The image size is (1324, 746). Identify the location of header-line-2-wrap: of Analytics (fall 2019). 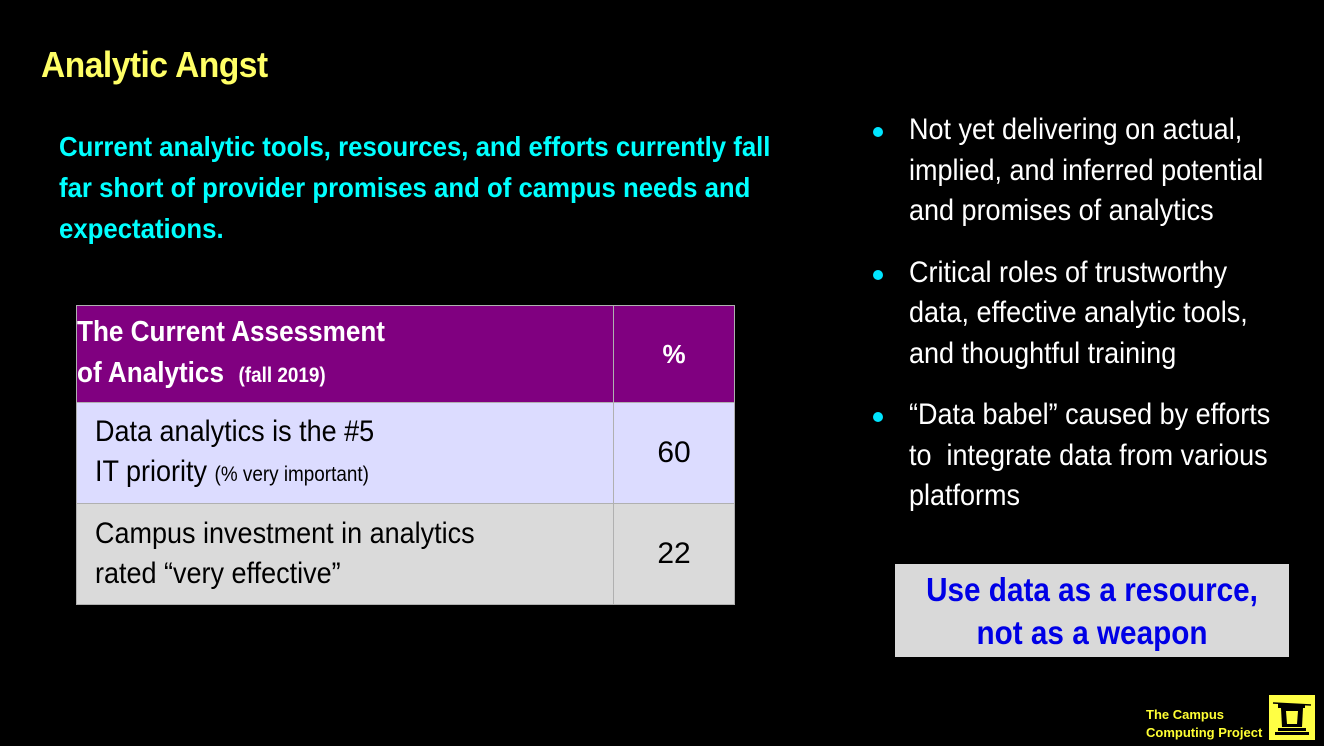
(201, 374).